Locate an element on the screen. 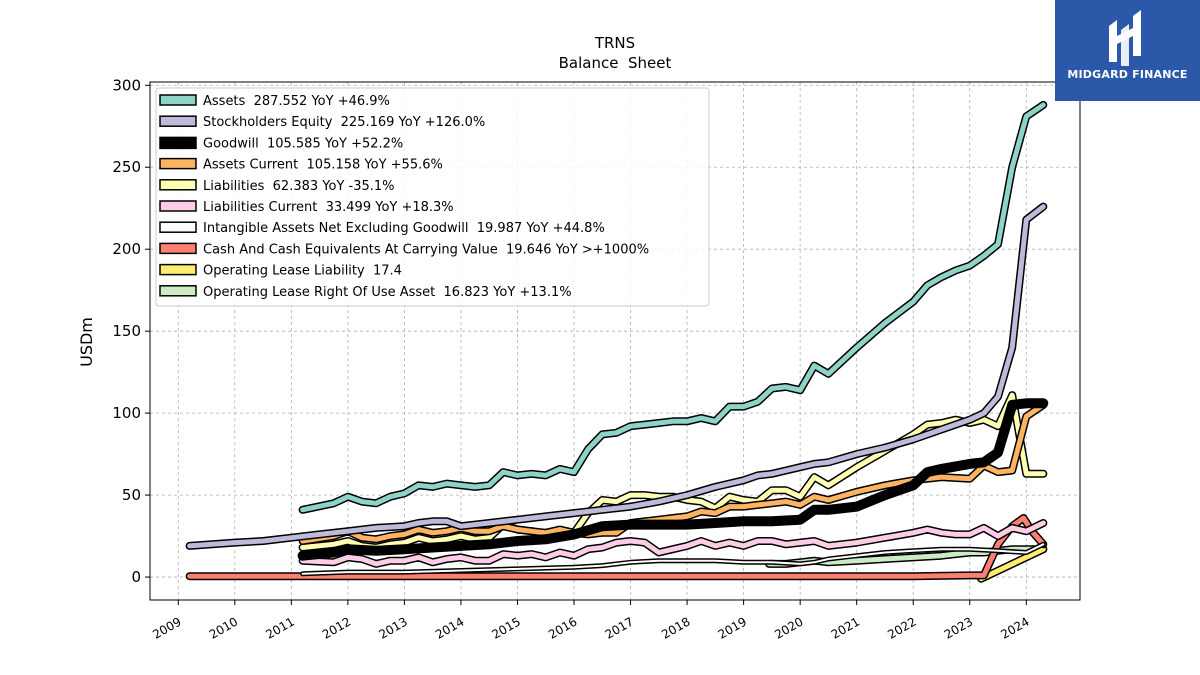 Image resolution: width=1200 pixels, height=675 pixels. legend-item: Assets 287.552 YoY +46.9% is located at coordinates (274, 101).